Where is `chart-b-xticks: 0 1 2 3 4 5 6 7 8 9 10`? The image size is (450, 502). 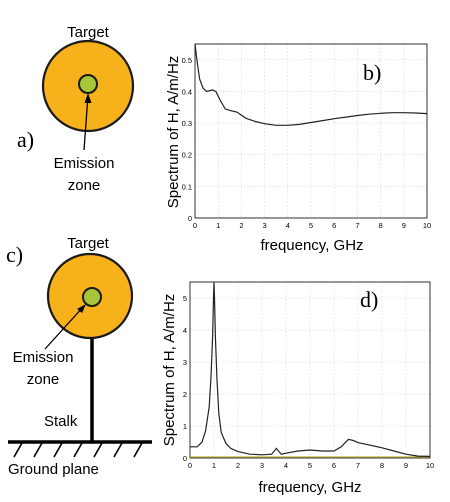
chart-b-xticks: 0 1 2 3 4 5 6 7 8 9 10 is located at coordinates (312, 225).